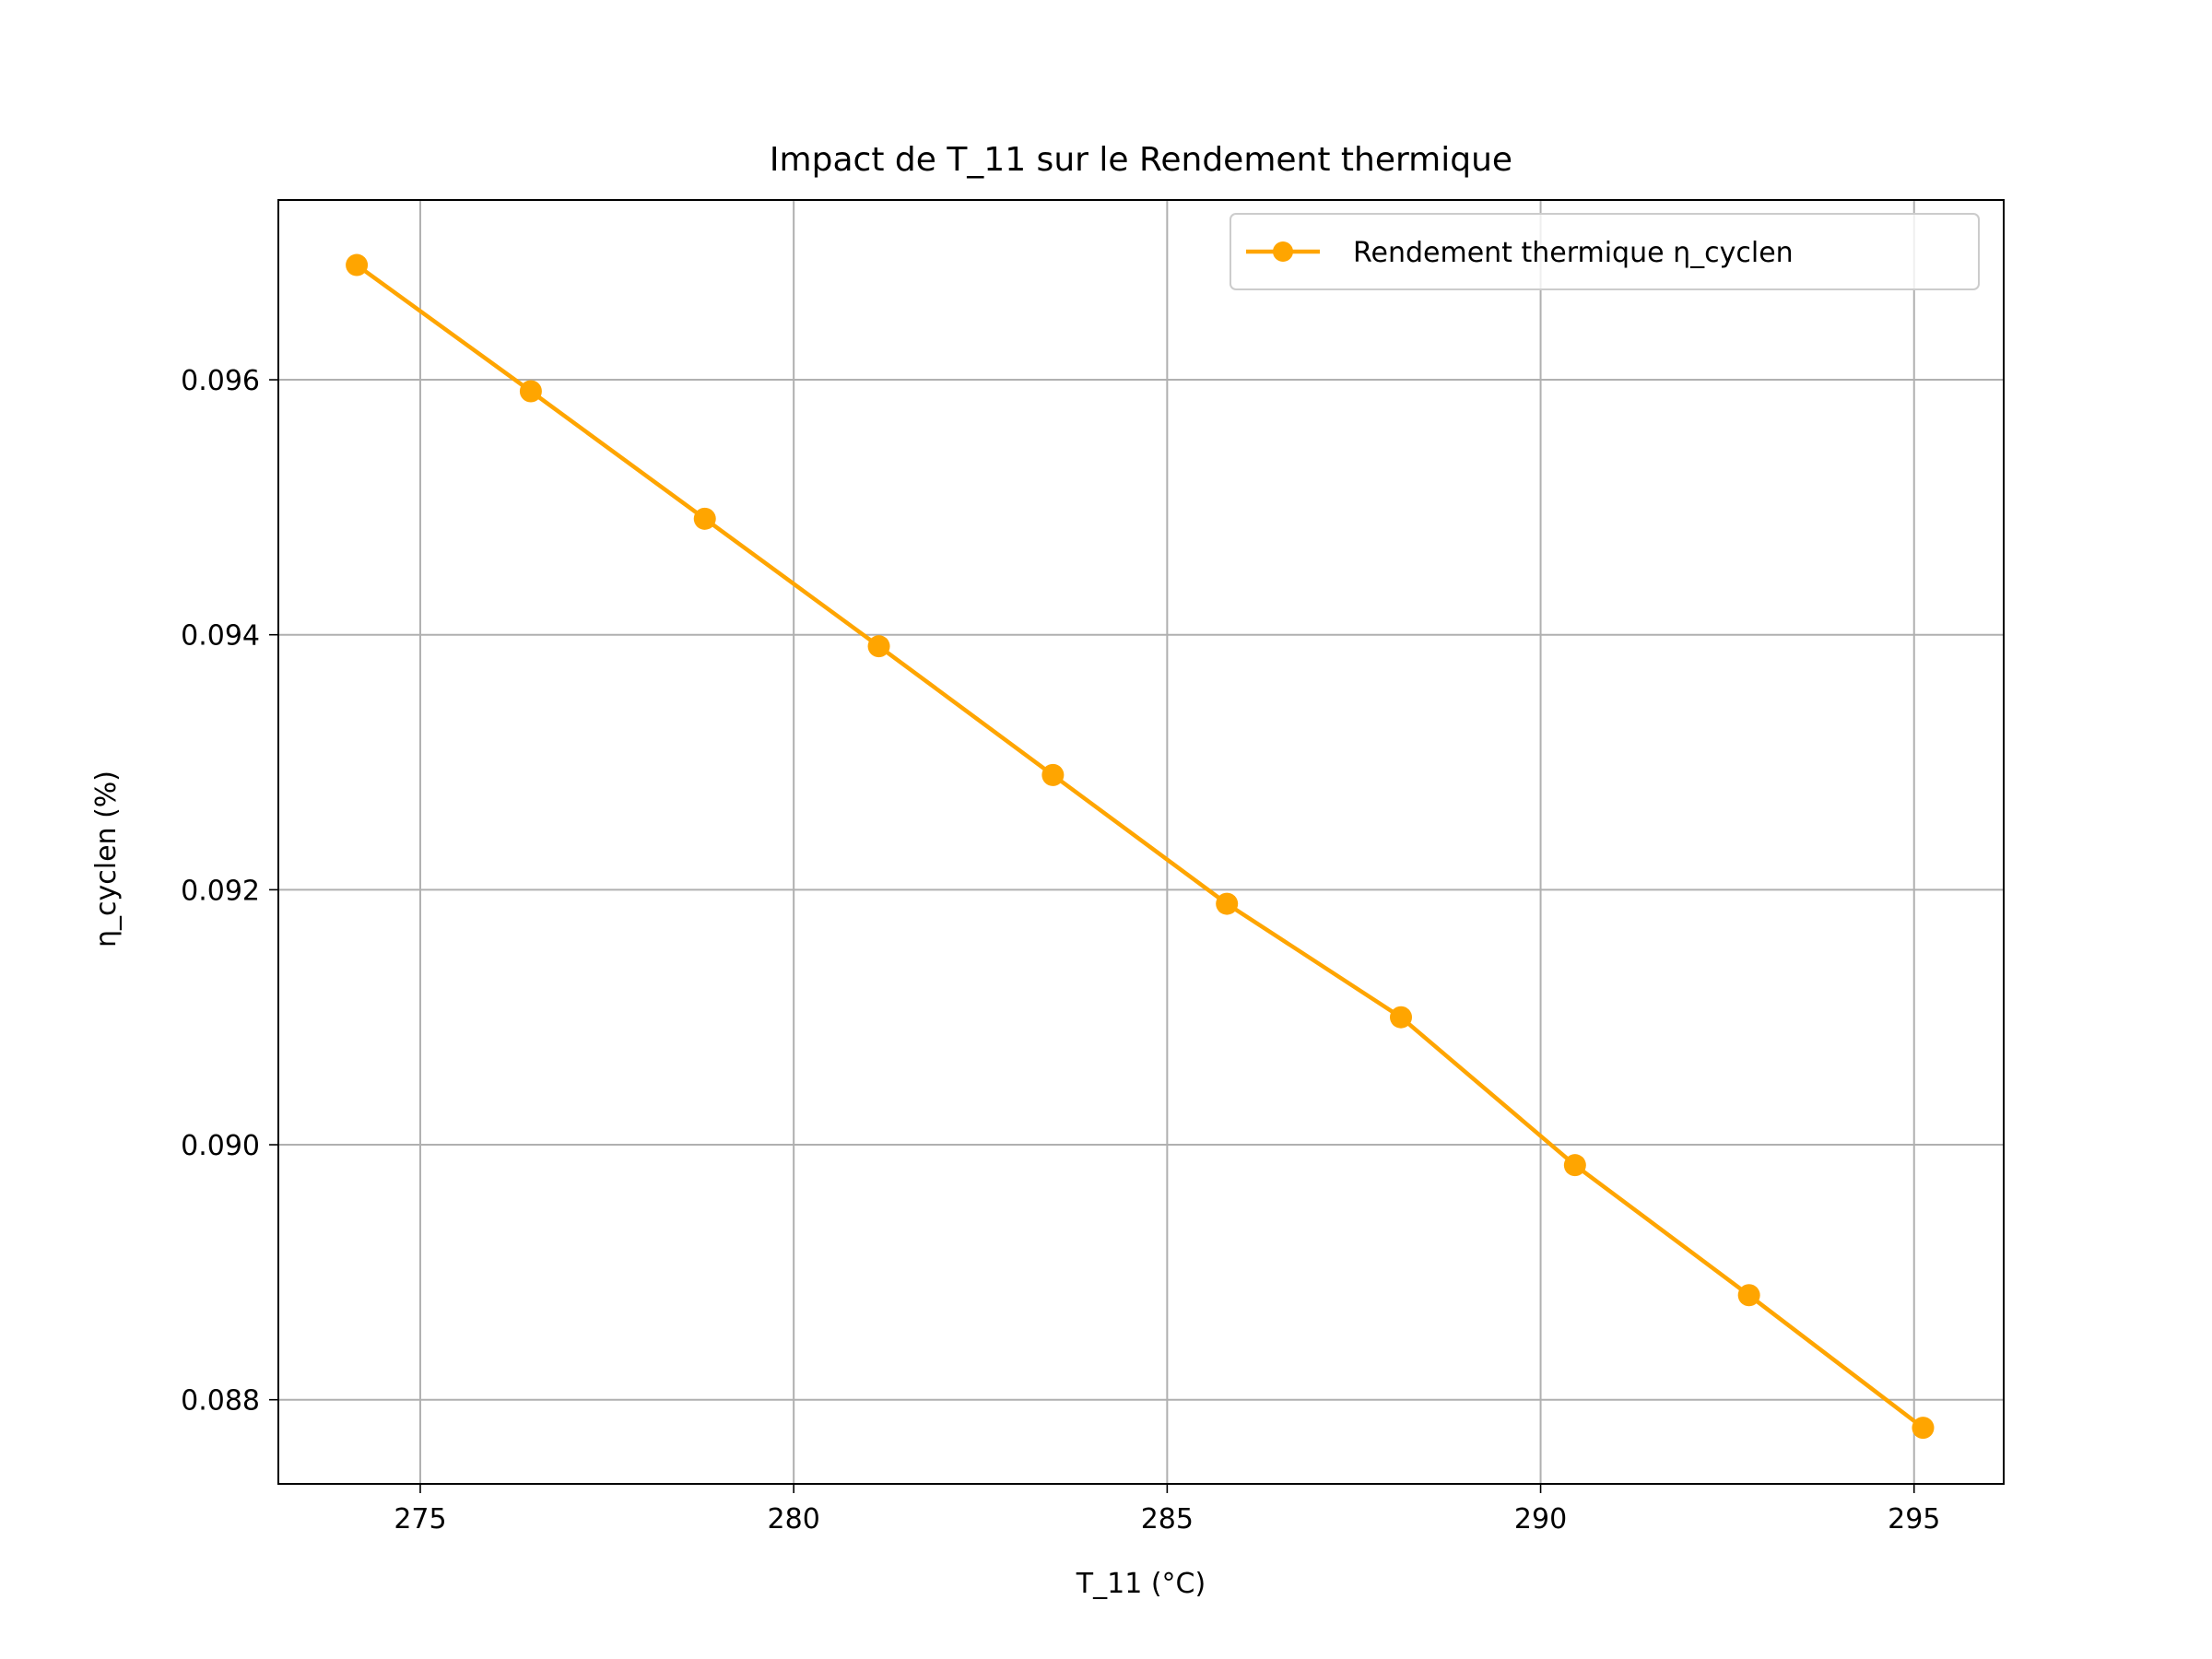 Image resolution: width=2212 pixels, height=1659 pixels. Describe the element at coordinates (1573, 253) in the screenshot. I see `legend-series-label: Rendement thermique η_cyclen` at that location.